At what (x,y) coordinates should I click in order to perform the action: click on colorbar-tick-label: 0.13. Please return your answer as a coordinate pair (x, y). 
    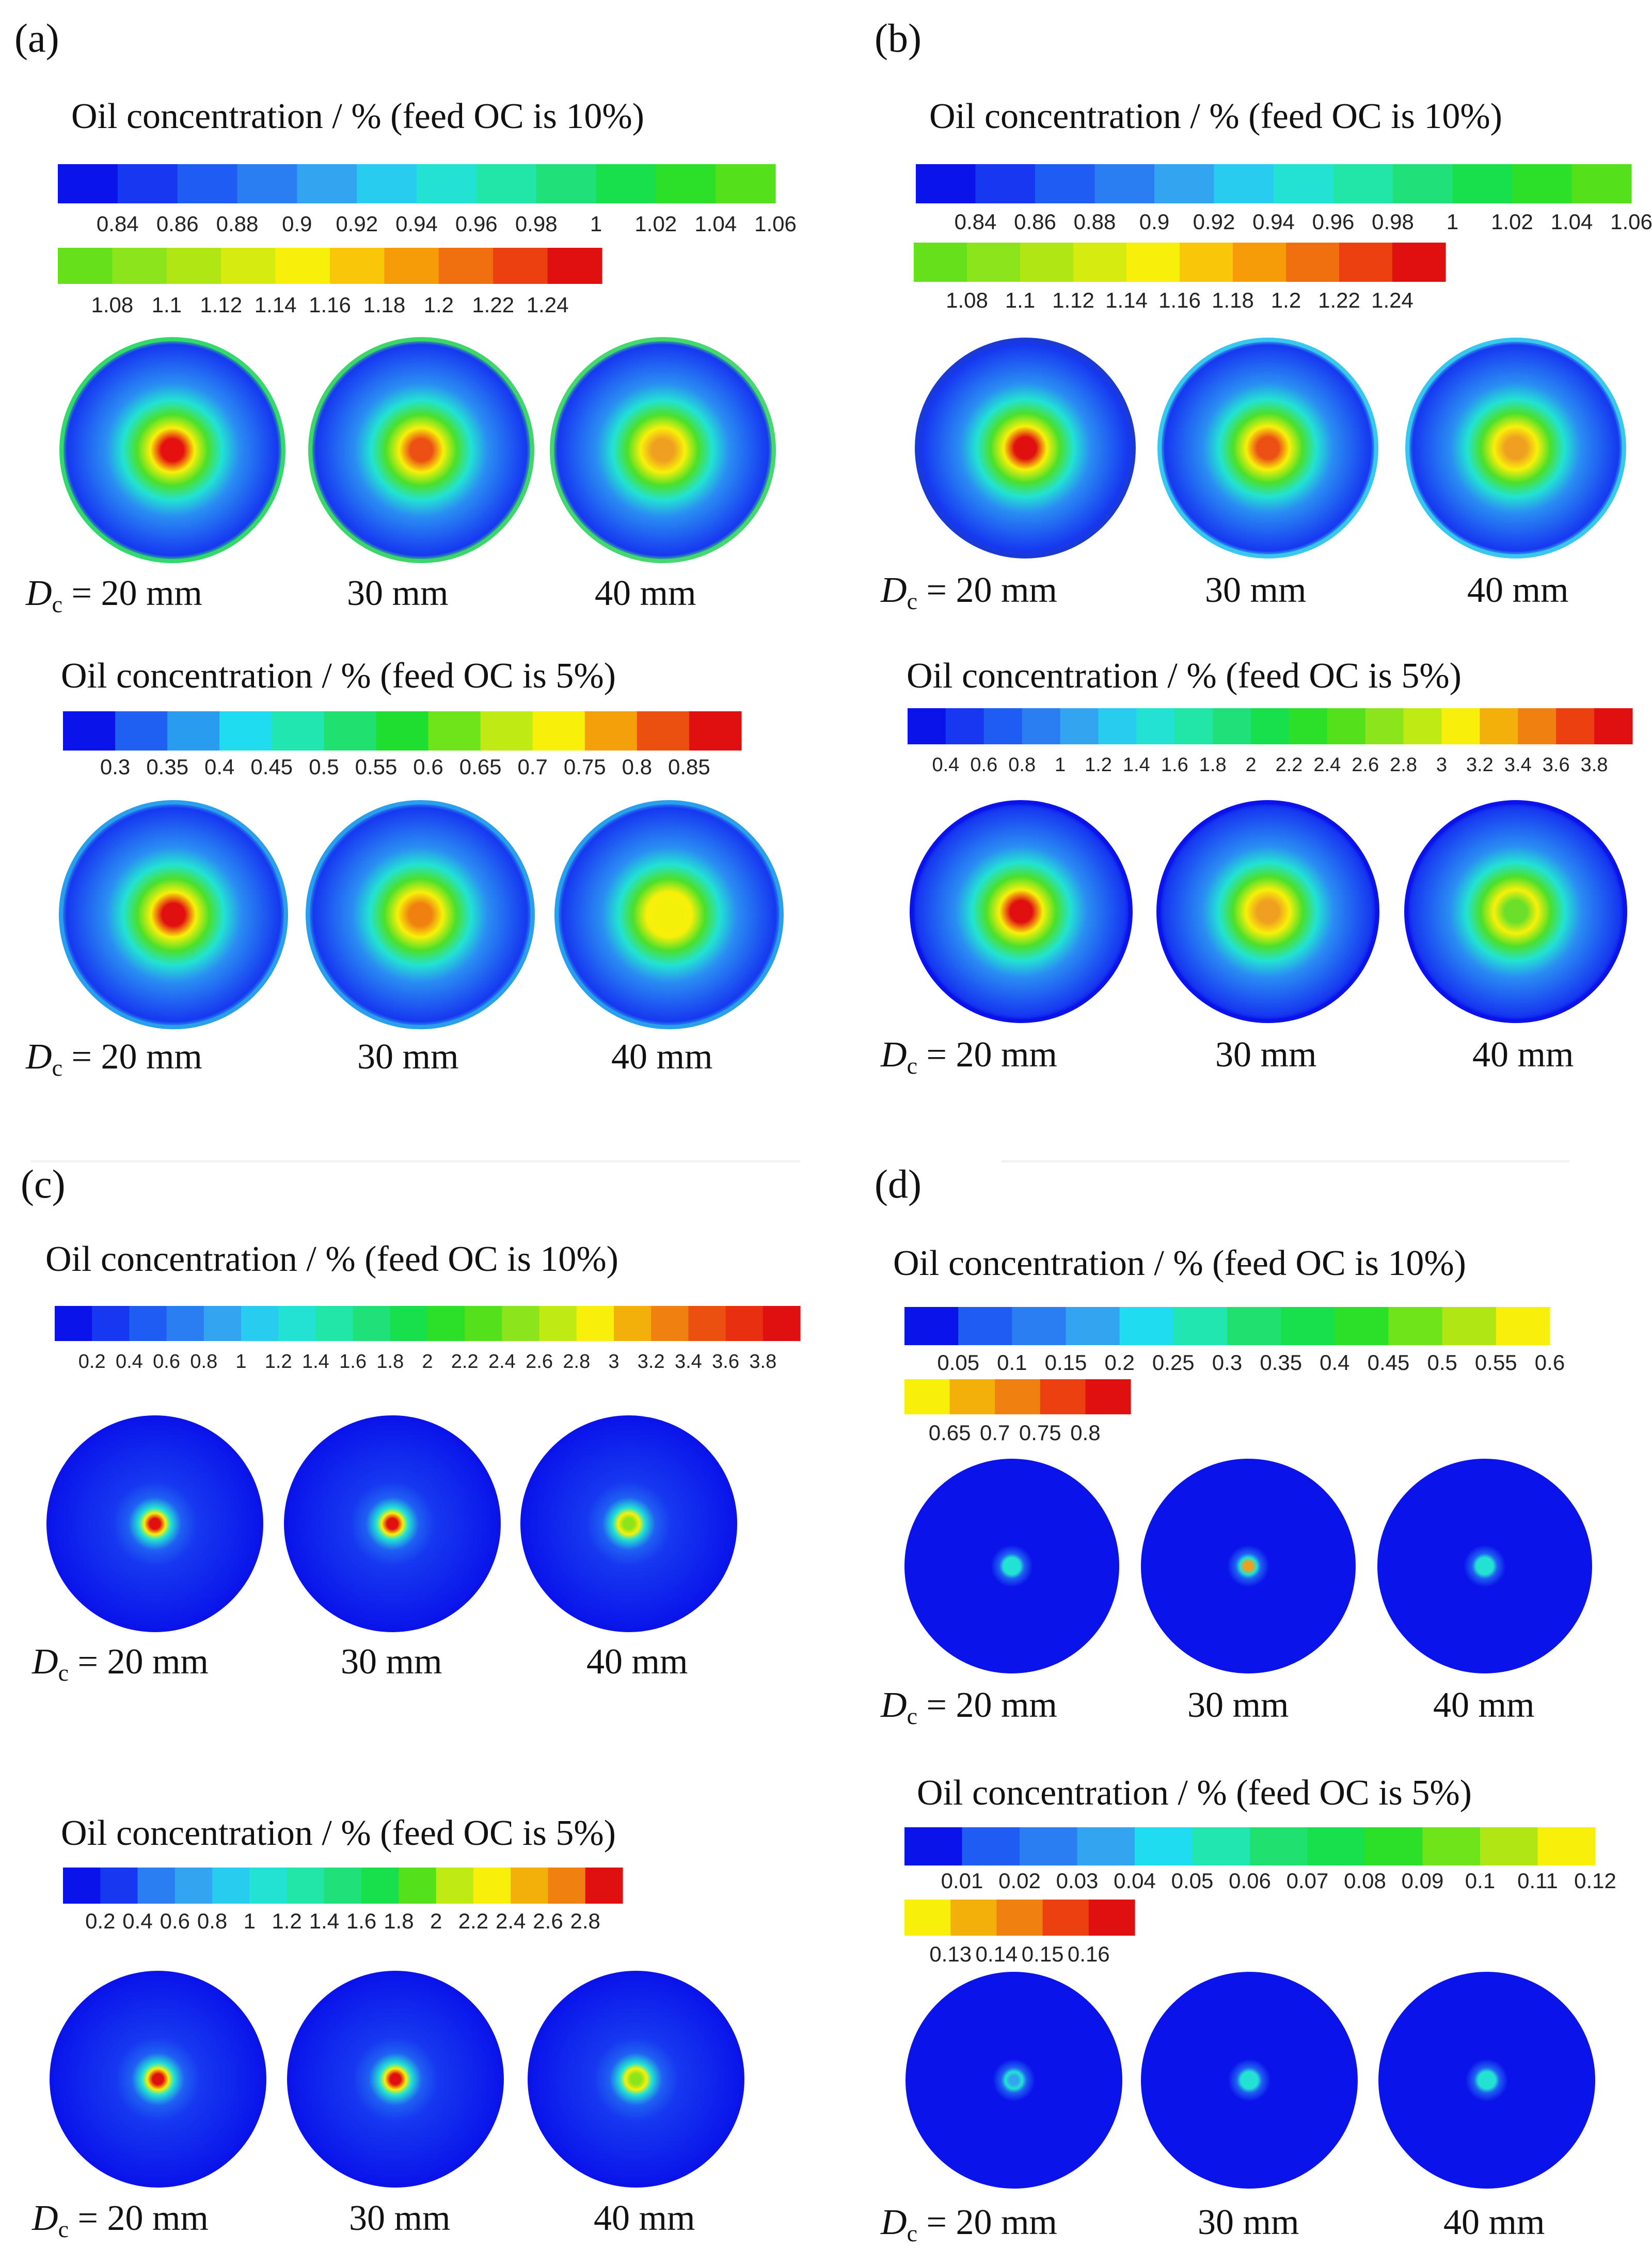
    Looking at the image, I should click on (950, 1954).